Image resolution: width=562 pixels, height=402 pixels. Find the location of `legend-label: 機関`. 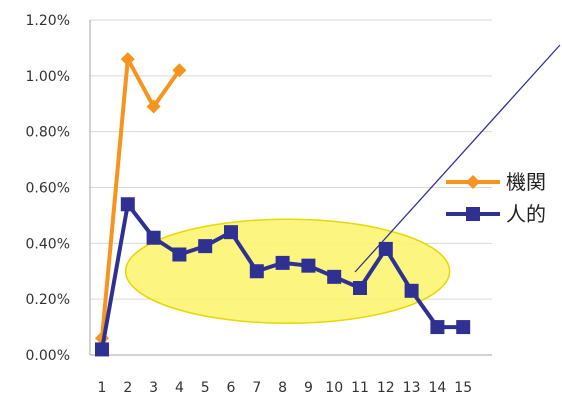

legend-label: 機関 is located at coordinates (526, 182).